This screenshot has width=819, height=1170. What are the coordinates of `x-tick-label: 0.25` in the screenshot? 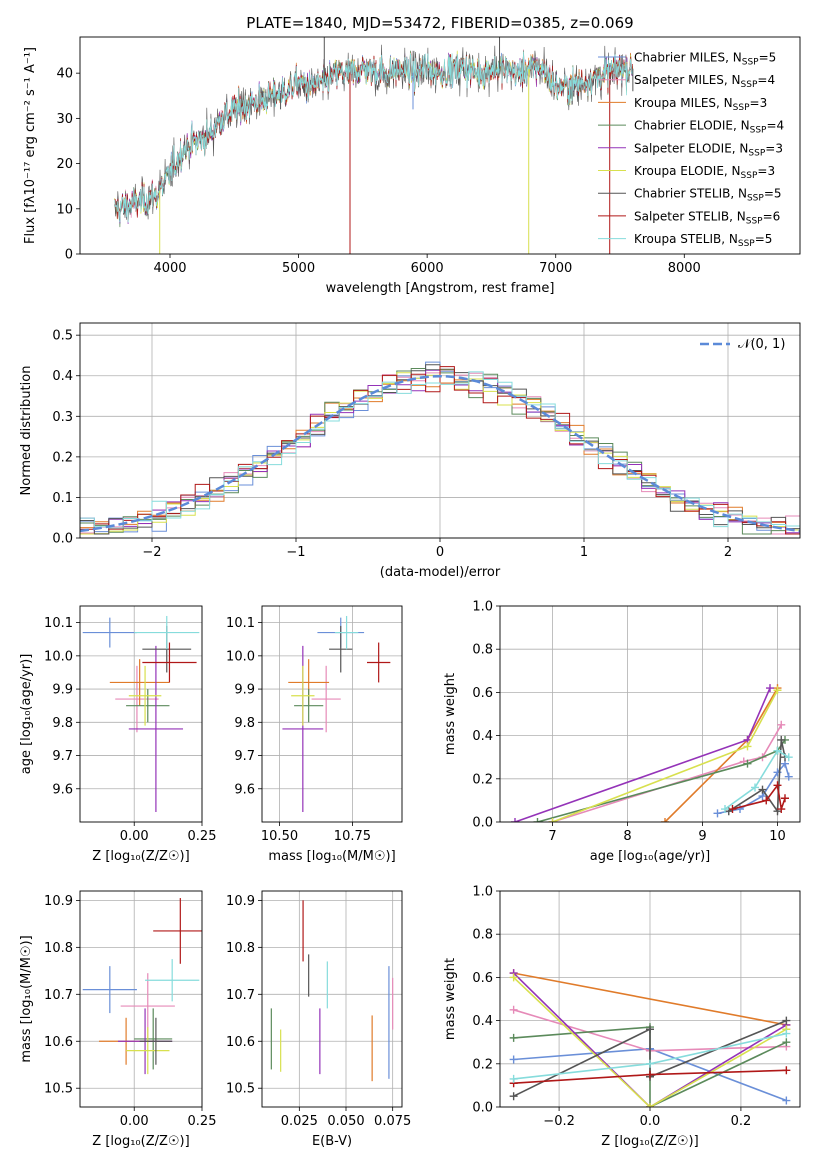 It's located at (202, 1121).